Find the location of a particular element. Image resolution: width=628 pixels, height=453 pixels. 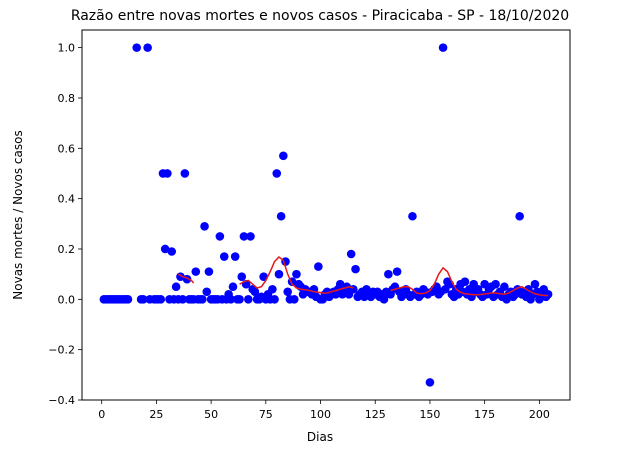

y-tick-label: 1.0 is located at coordinates (67, 48).